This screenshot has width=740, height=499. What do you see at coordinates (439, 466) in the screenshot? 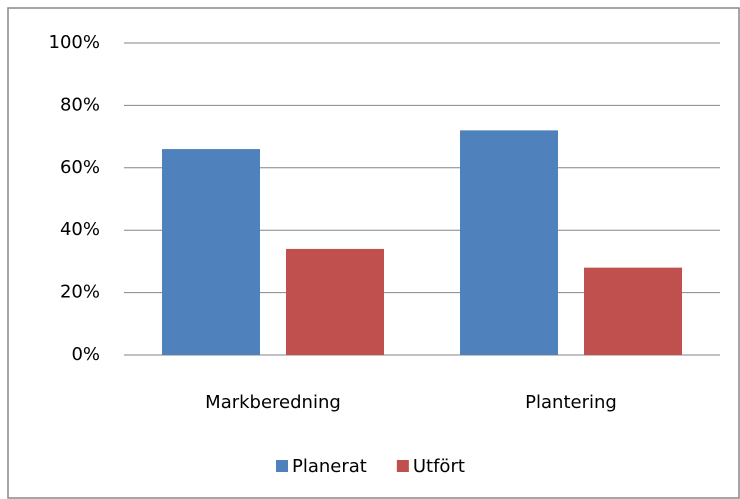
I see `legend-label: Utfört` at bounding box center [439, 466].